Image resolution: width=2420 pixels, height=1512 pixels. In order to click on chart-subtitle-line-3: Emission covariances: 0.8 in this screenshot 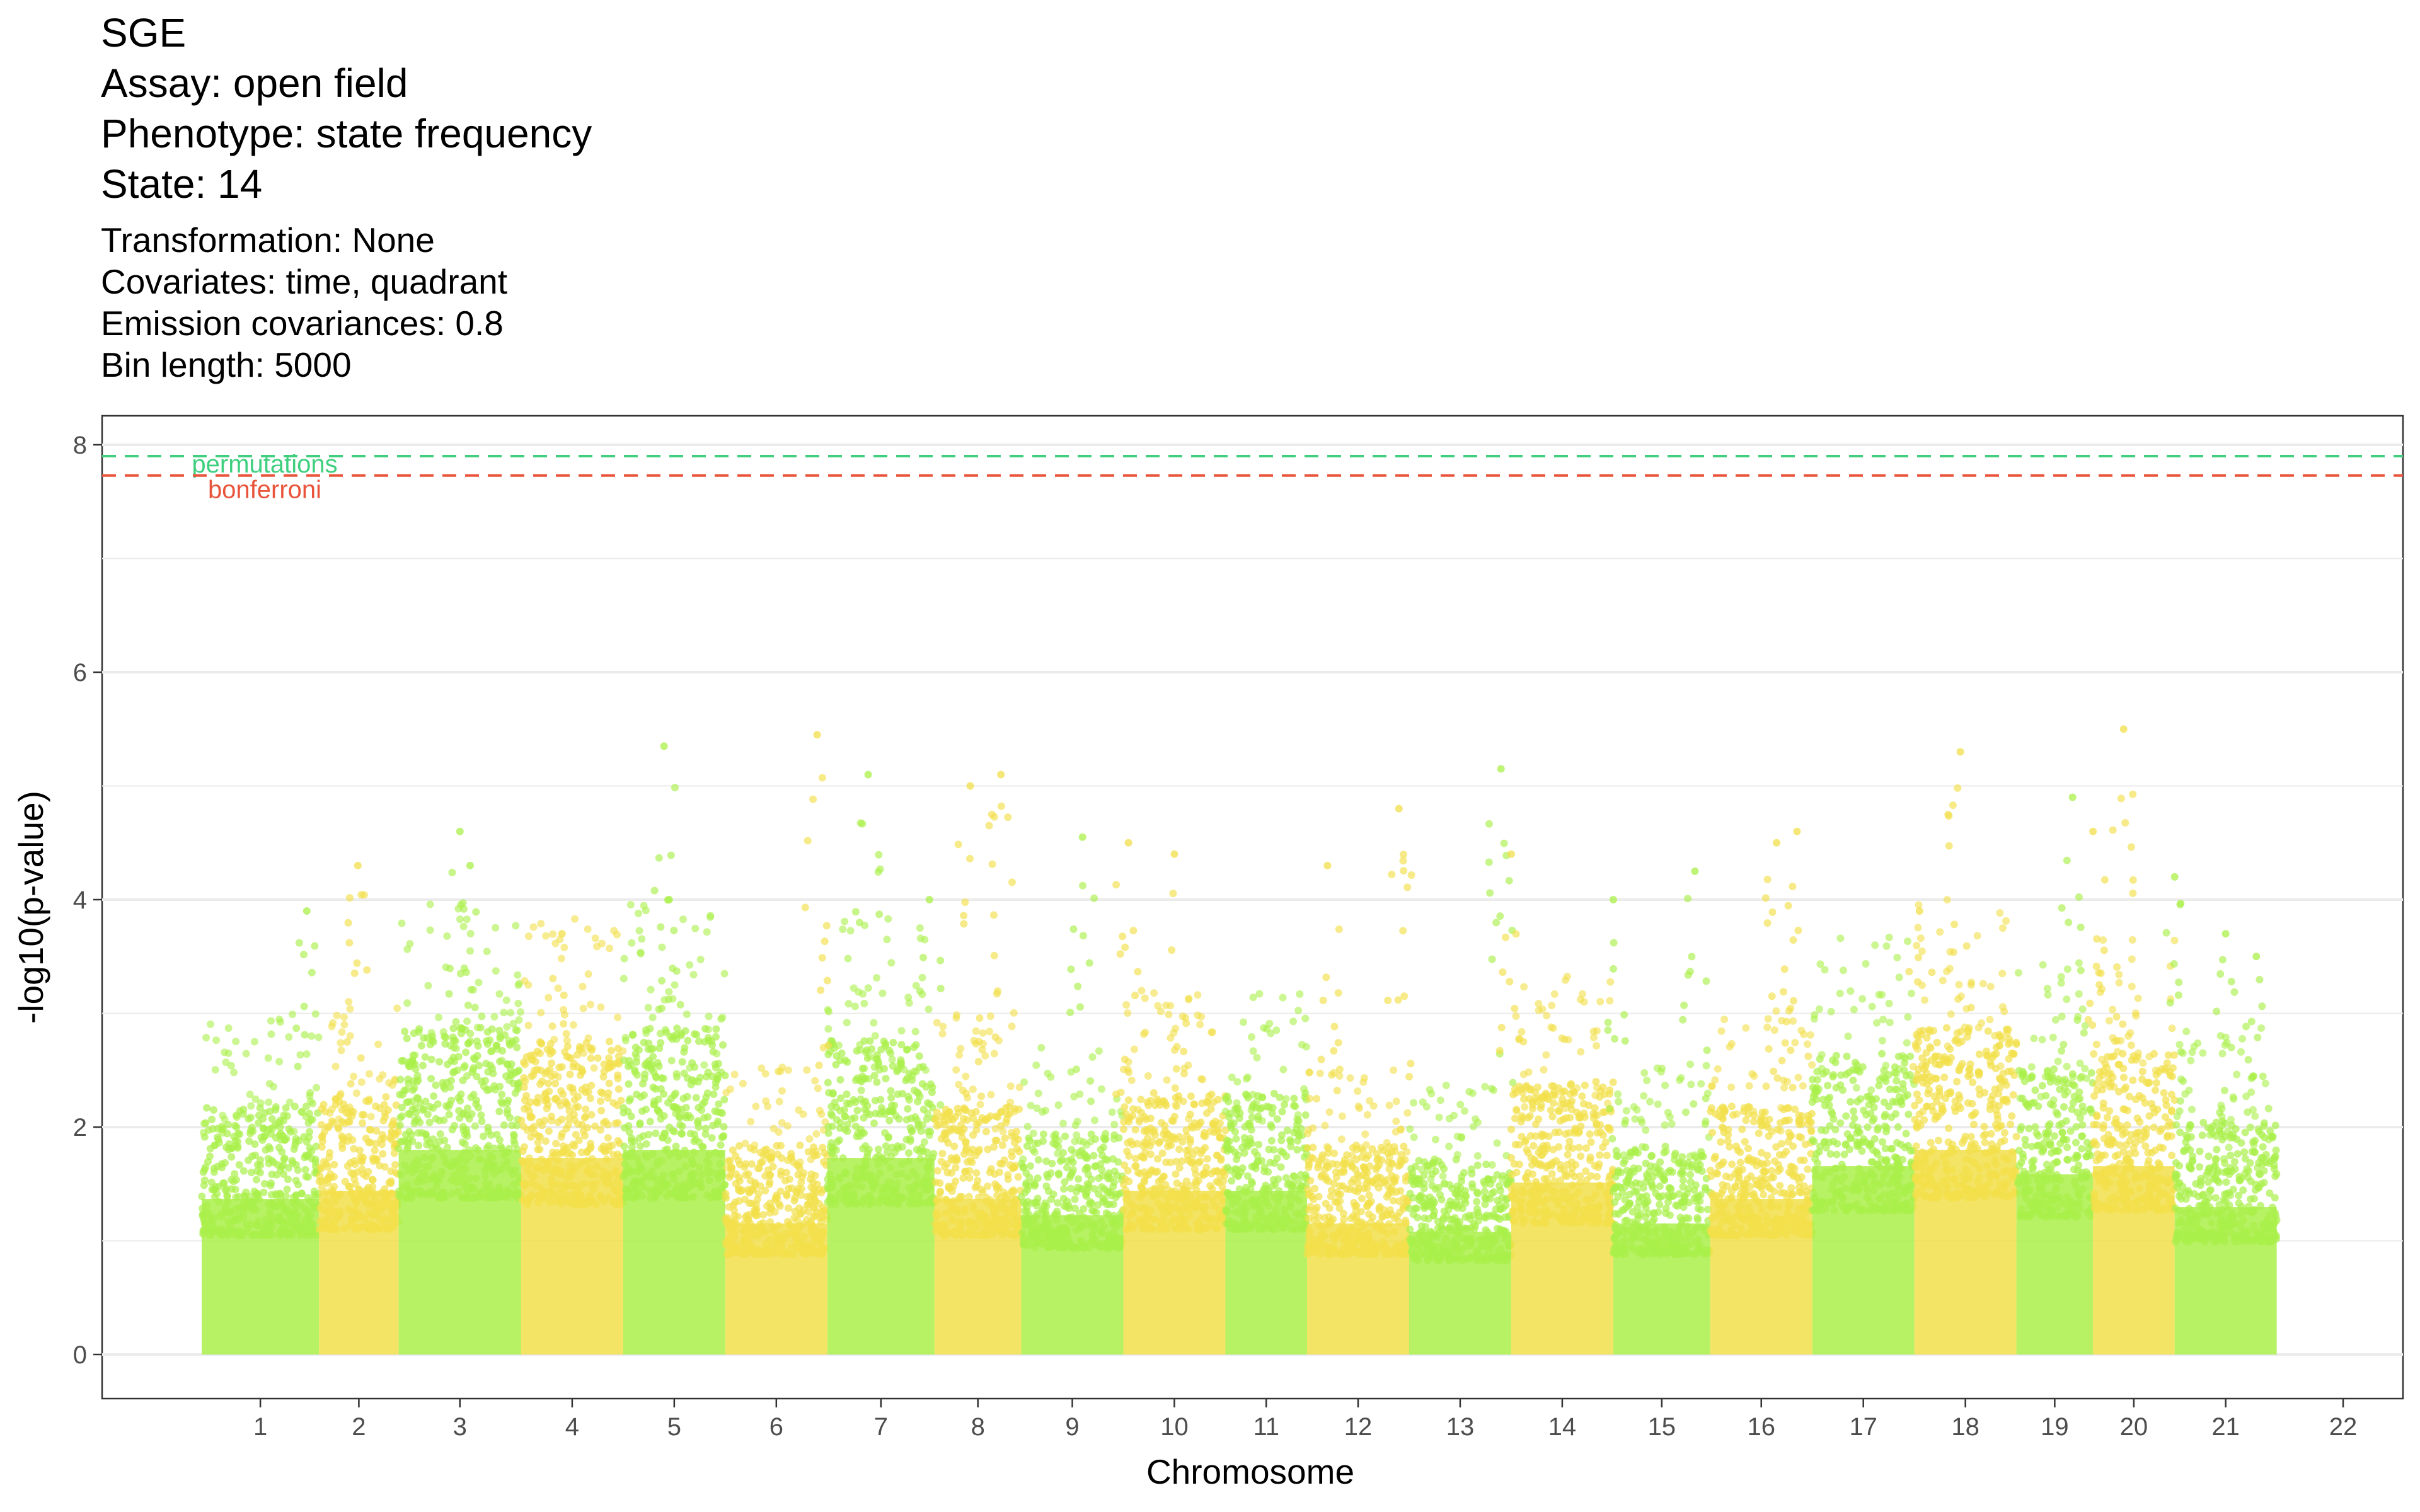, I will do `click(302, 323)`.